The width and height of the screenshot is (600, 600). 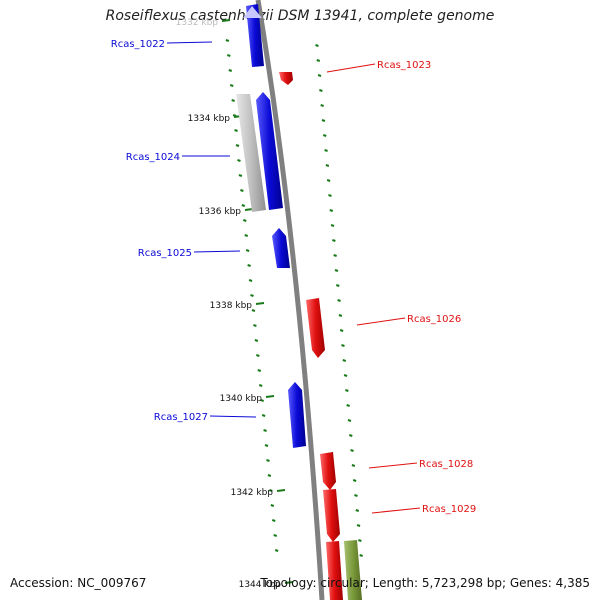 I want to click on gene-label-rcas_1025: Rcas_1025, so click(x=165, y=253).